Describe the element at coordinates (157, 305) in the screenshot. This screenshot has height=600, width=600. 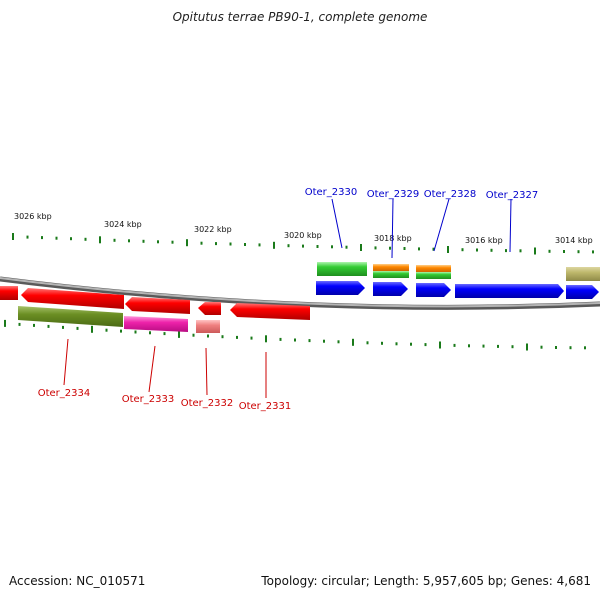
I see `gene-oter-2333-cds` at that location.